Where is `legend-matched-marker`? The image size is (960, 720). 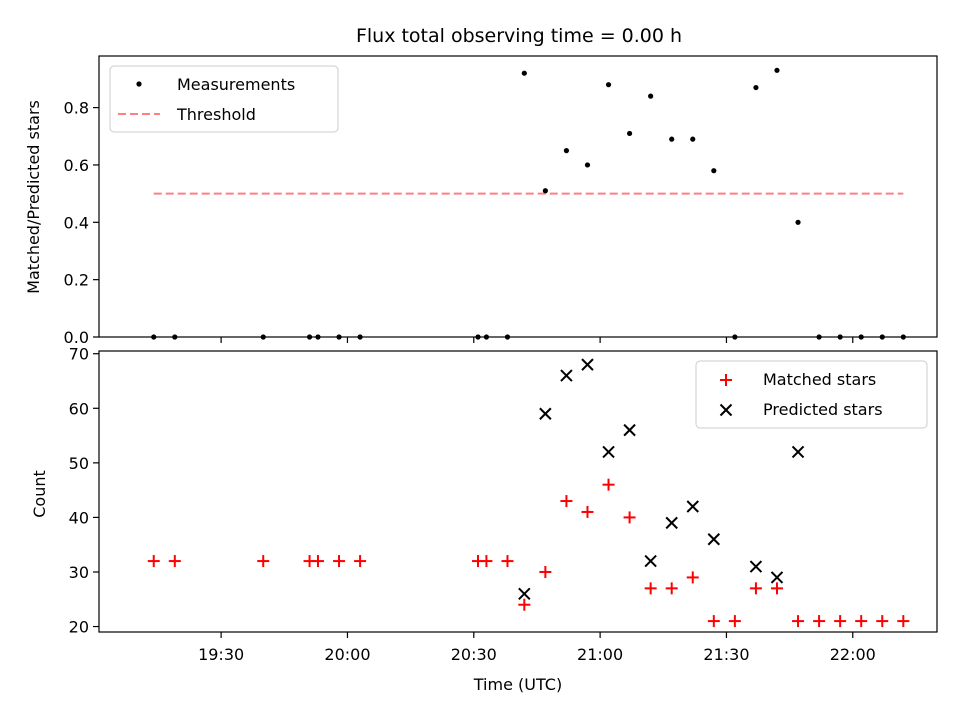 legend-matched-marker is located at coordinates (726, 380).